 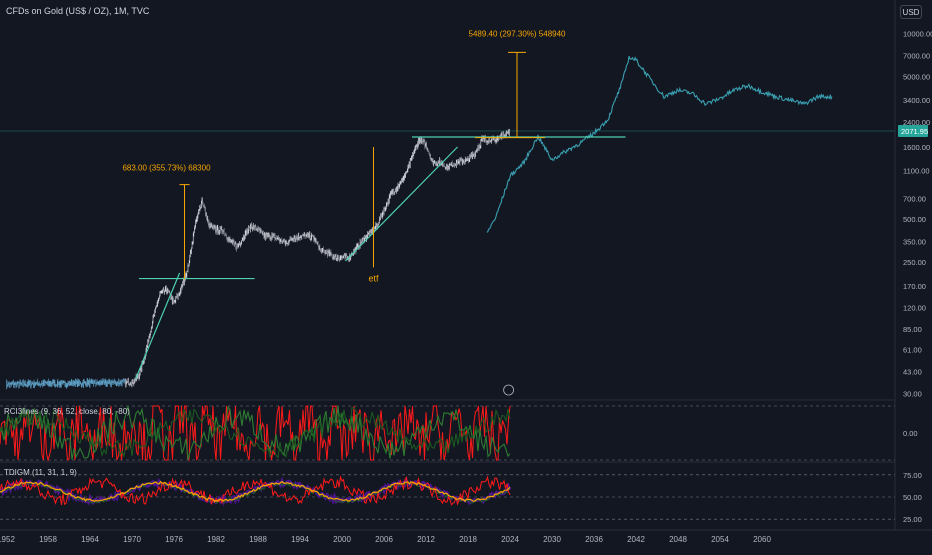 What do you see at coordinates (509, 390) in the screenshot?
I see `replay-icon` at bounding box center [509, 390].